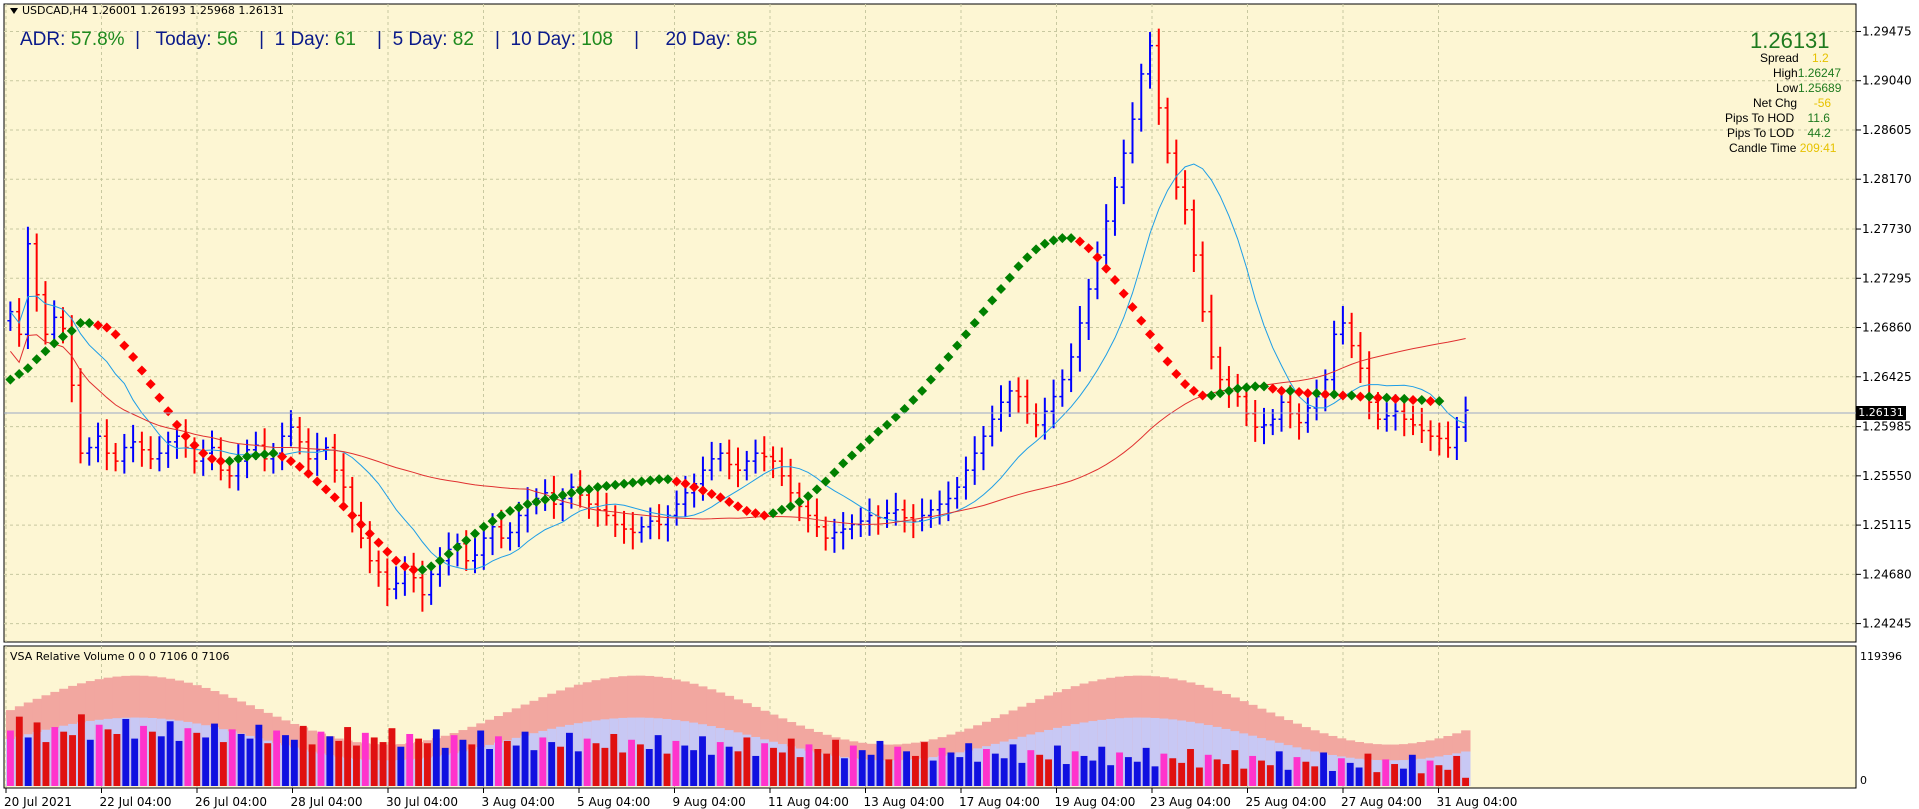 This screenshot has width=1919, height=809. Describe the element at coordinates (747, 39) in the screenshot. I see `d20-value: 85` at that location.